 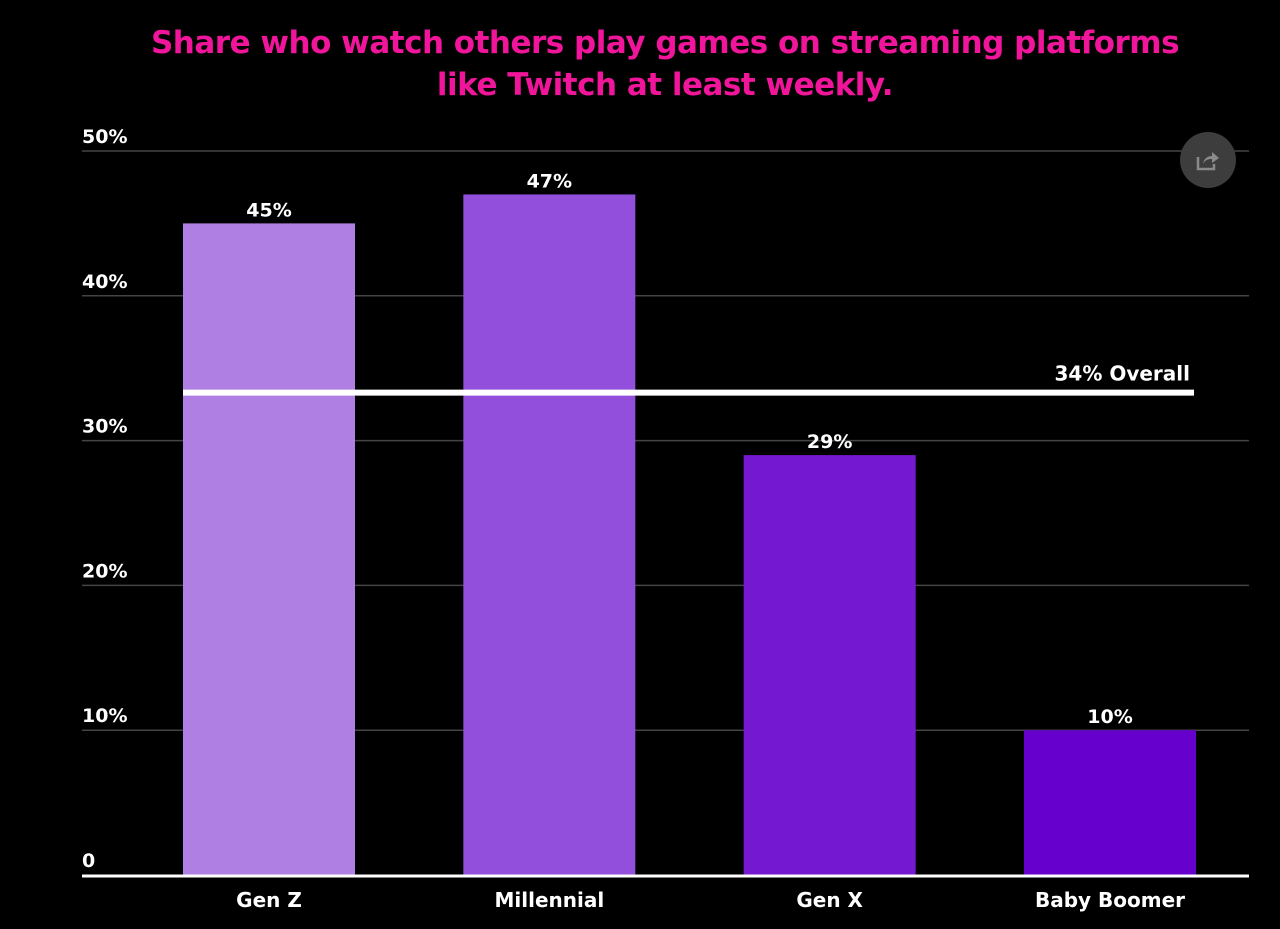 I want to click on x-tick-label: Gen Z, so click(x=269, y=900).